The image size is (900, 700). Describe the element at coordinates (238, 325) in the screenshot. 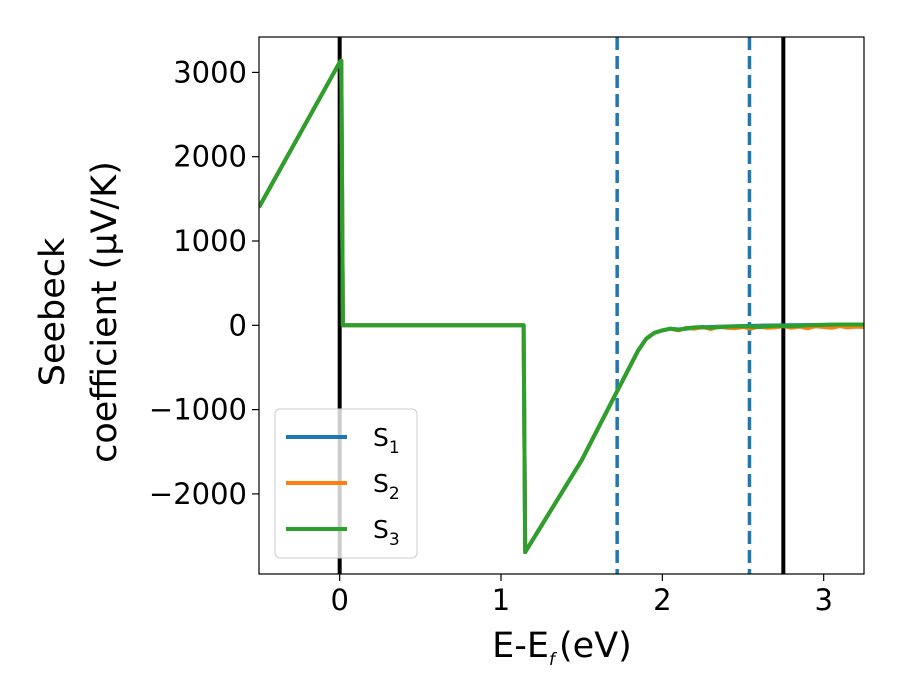

I see `y-tick-label: 0` at that location.